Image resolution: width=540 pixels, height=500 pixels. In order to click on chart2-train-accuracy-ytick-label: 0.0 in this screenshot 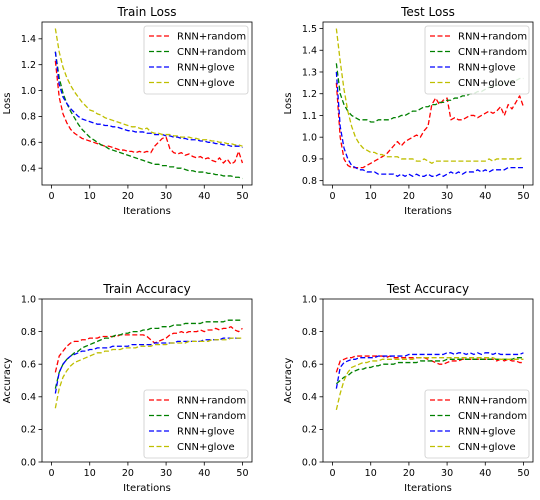, I will do `click(28, 462)`.